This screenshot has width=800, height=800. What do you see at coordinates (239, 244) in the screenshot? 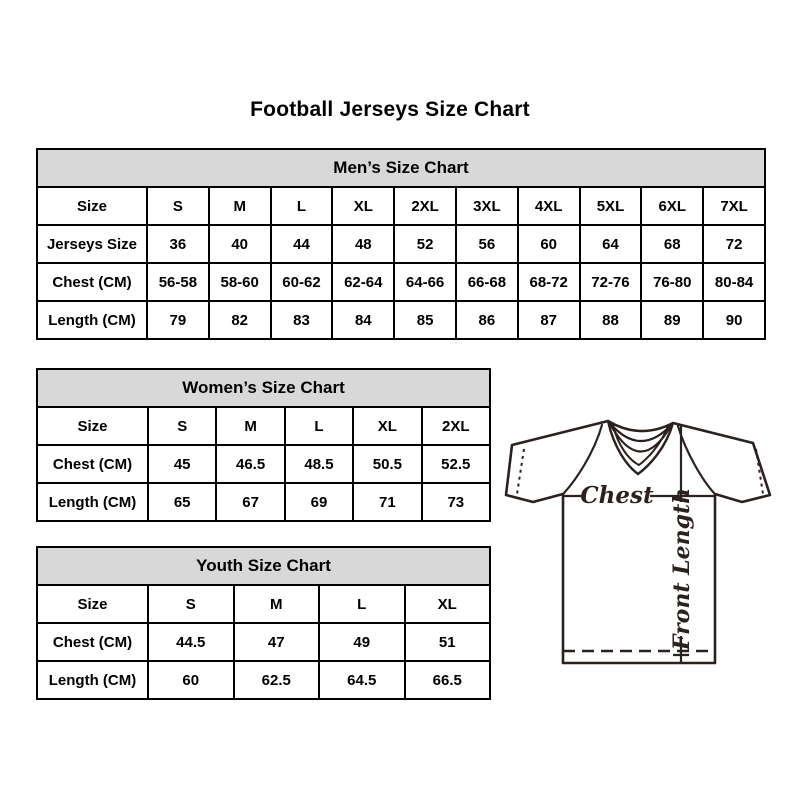
I see `size-cell: 40` at bounding box center [239, 244].